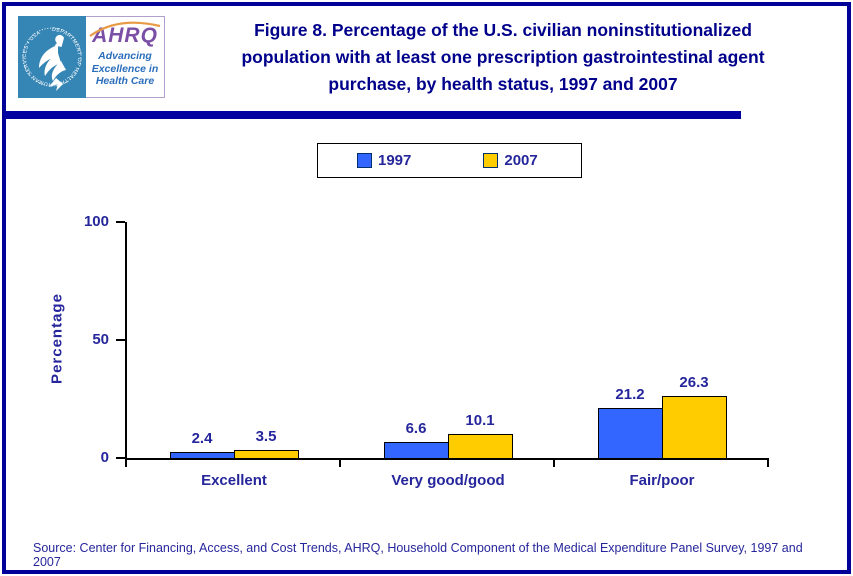 The height and width of the screenshot is (576, 853). What do you see at coordinates (372, 115) in the screenshot?
I see `title-underline-bar` at bounding box center [372, 115].